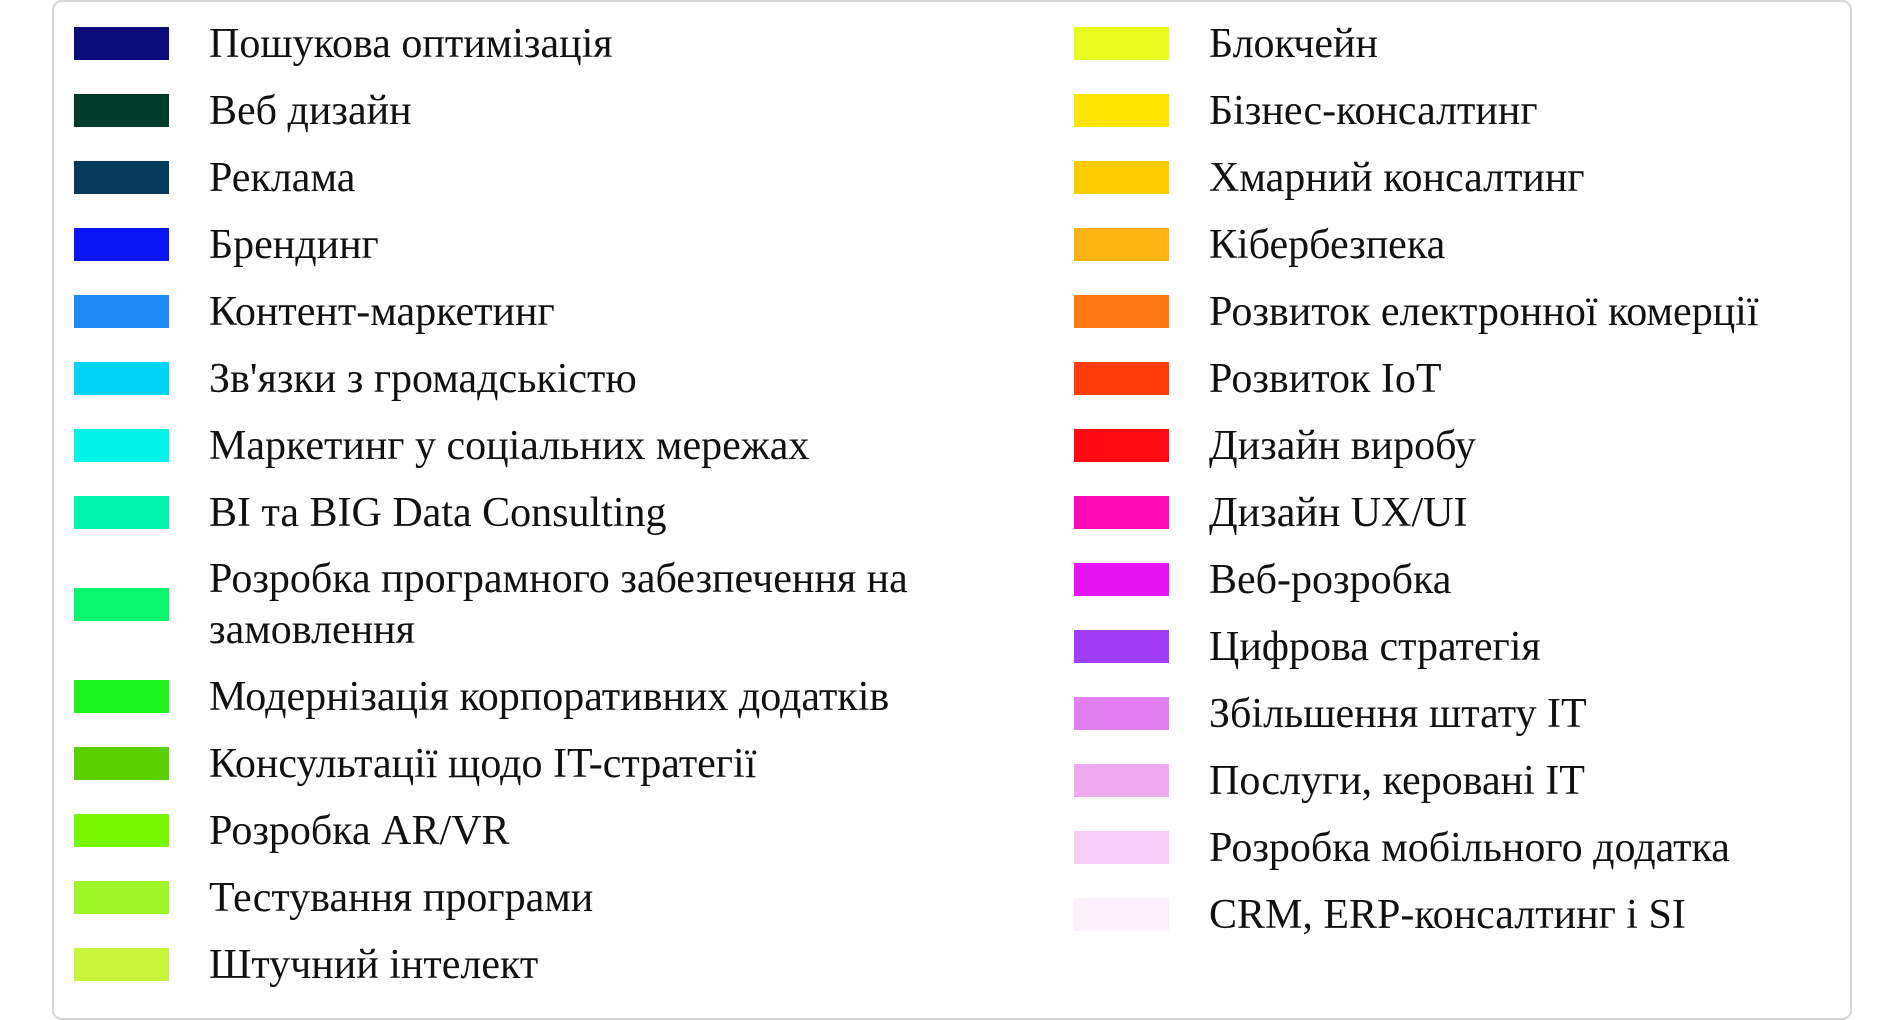  What do you see at coordinates (549, 696) in the screenshot?
I see `legend-label: Модернізація корпоративних додатків` at bounding box center [549, 696].